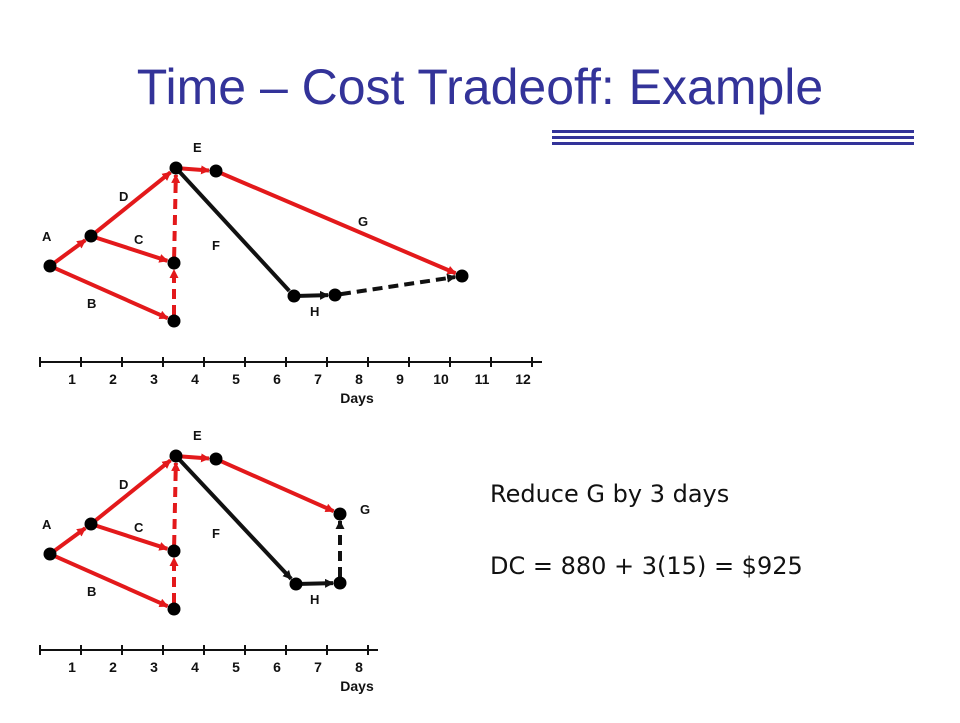 The width and height of the screenshot is (960, 723). I want to click on note-reduce-g: Reduce G by 3 days, so click(610, 494).